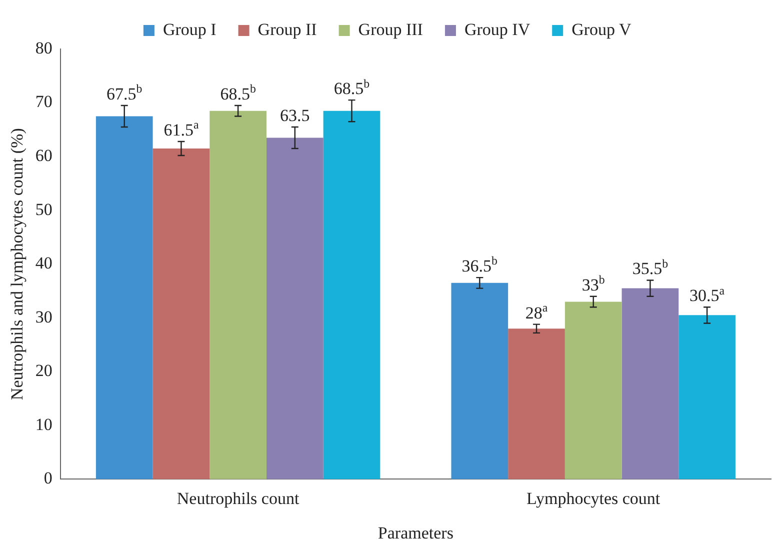  What do you see at coordinates (43, 156) in the screenshot?
I see `y-tick-label: 60` at bounding box center [43, 156].